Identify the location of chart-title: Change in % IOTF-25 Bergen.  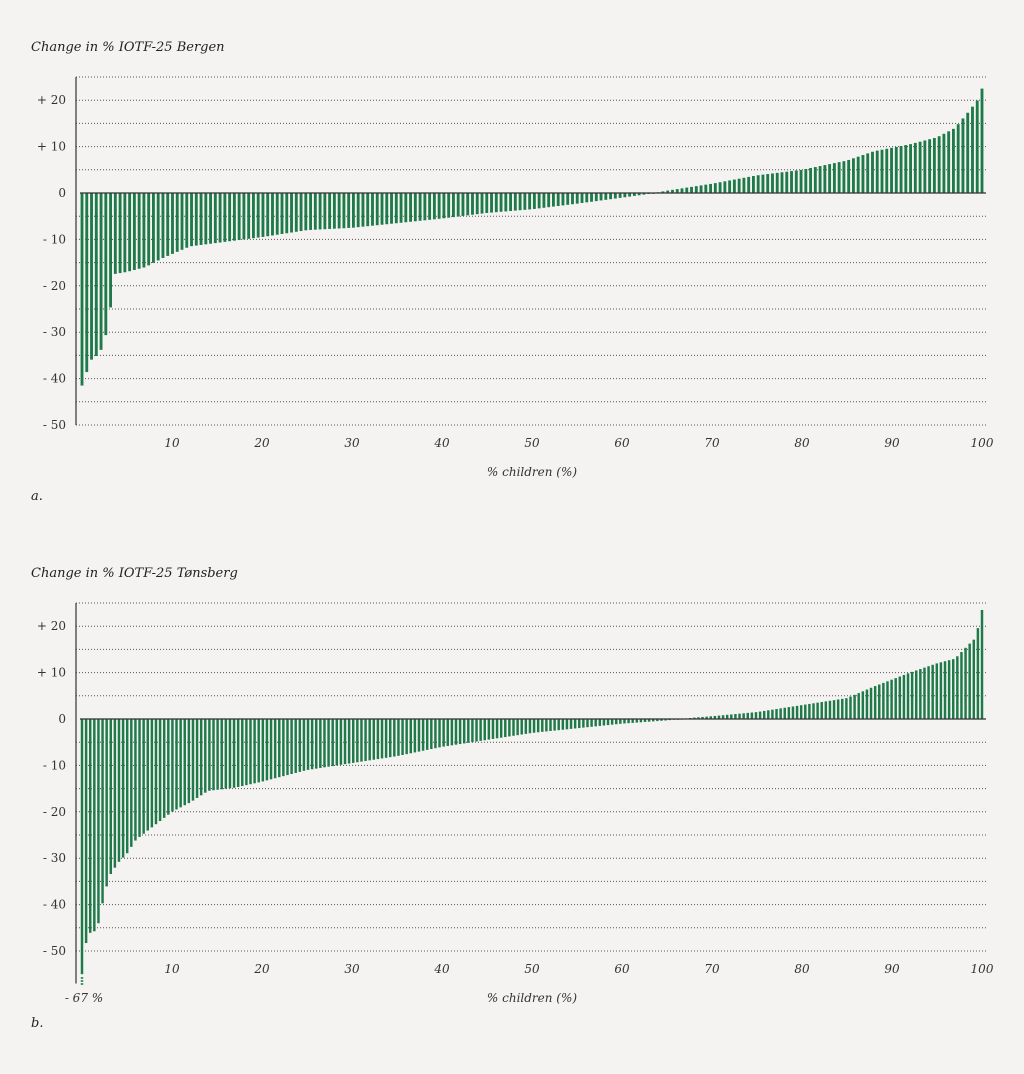
(128, 47).